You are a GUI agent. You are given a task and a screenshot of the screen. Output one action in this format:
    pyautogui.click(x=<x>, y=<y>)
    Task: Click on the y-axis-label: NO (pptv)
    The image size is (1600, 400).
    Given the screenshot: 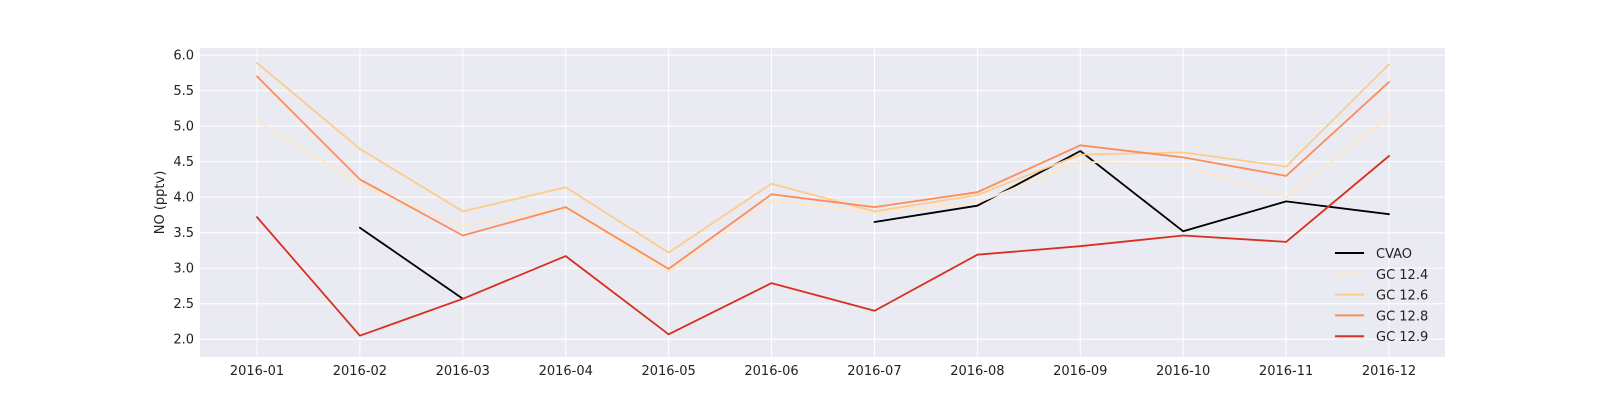 What is the action you would take?
    pyautogui.click(x=160, y=203)
    